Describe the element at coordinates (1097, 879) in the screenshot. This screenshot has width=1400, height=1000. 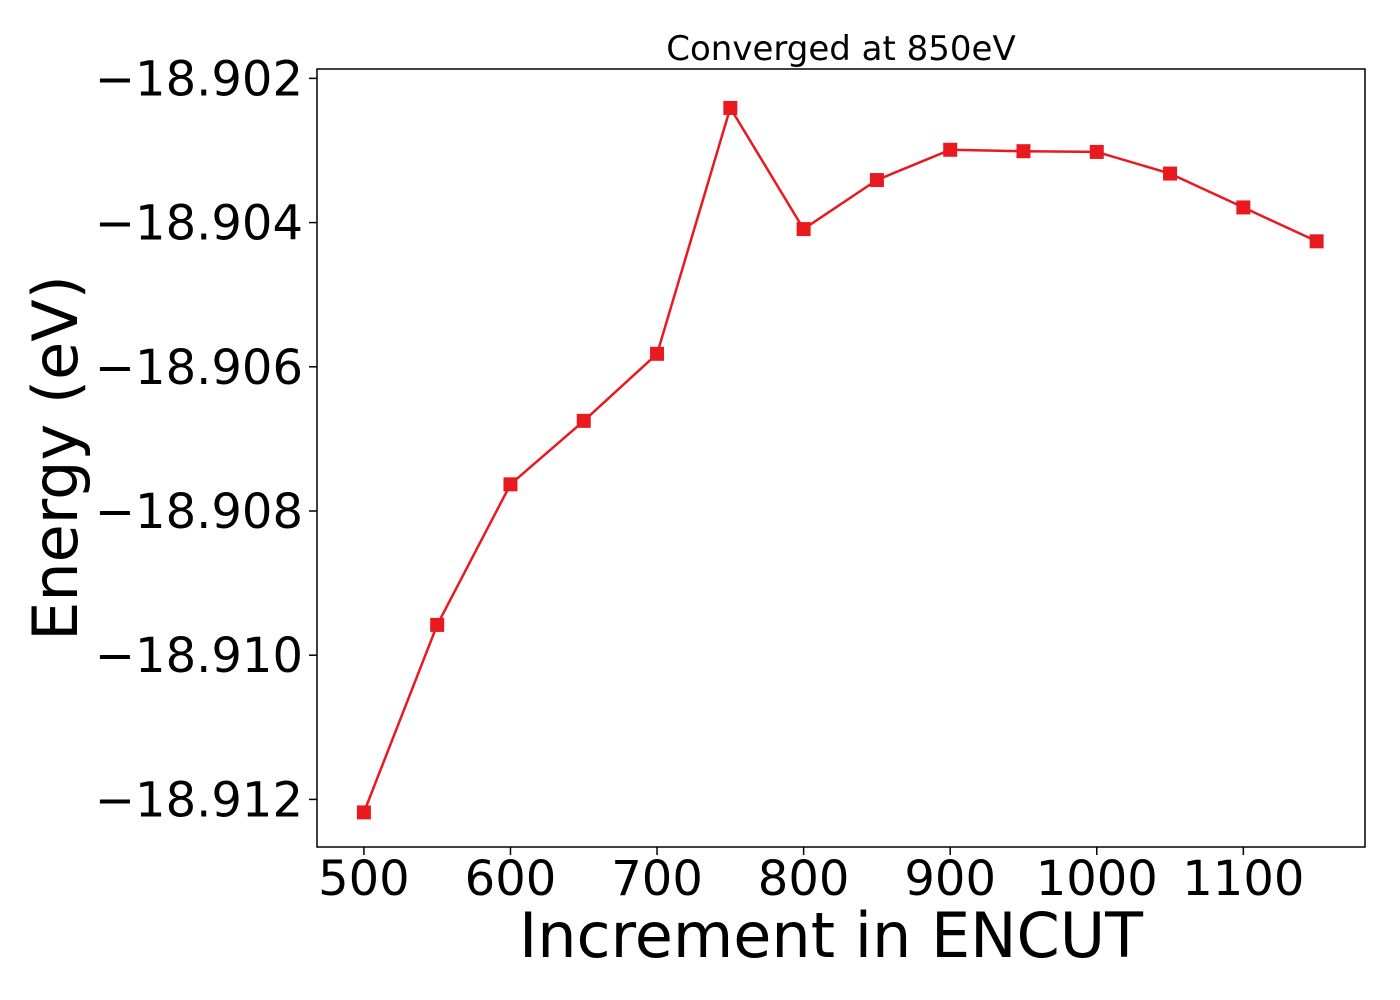
I see `x-tick-label: 1000` at that location.